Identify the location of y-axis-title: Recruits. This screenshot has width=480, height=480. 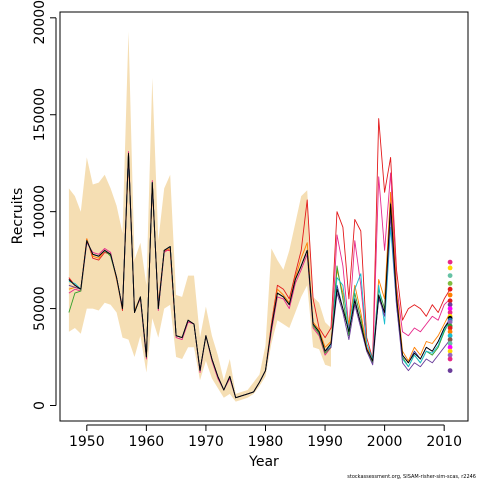
(18, 216).